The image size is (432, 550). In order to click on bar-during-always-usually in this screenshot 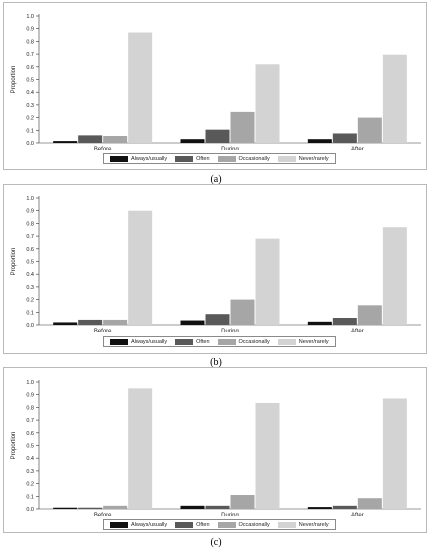, I will do `click(192, 141)`.